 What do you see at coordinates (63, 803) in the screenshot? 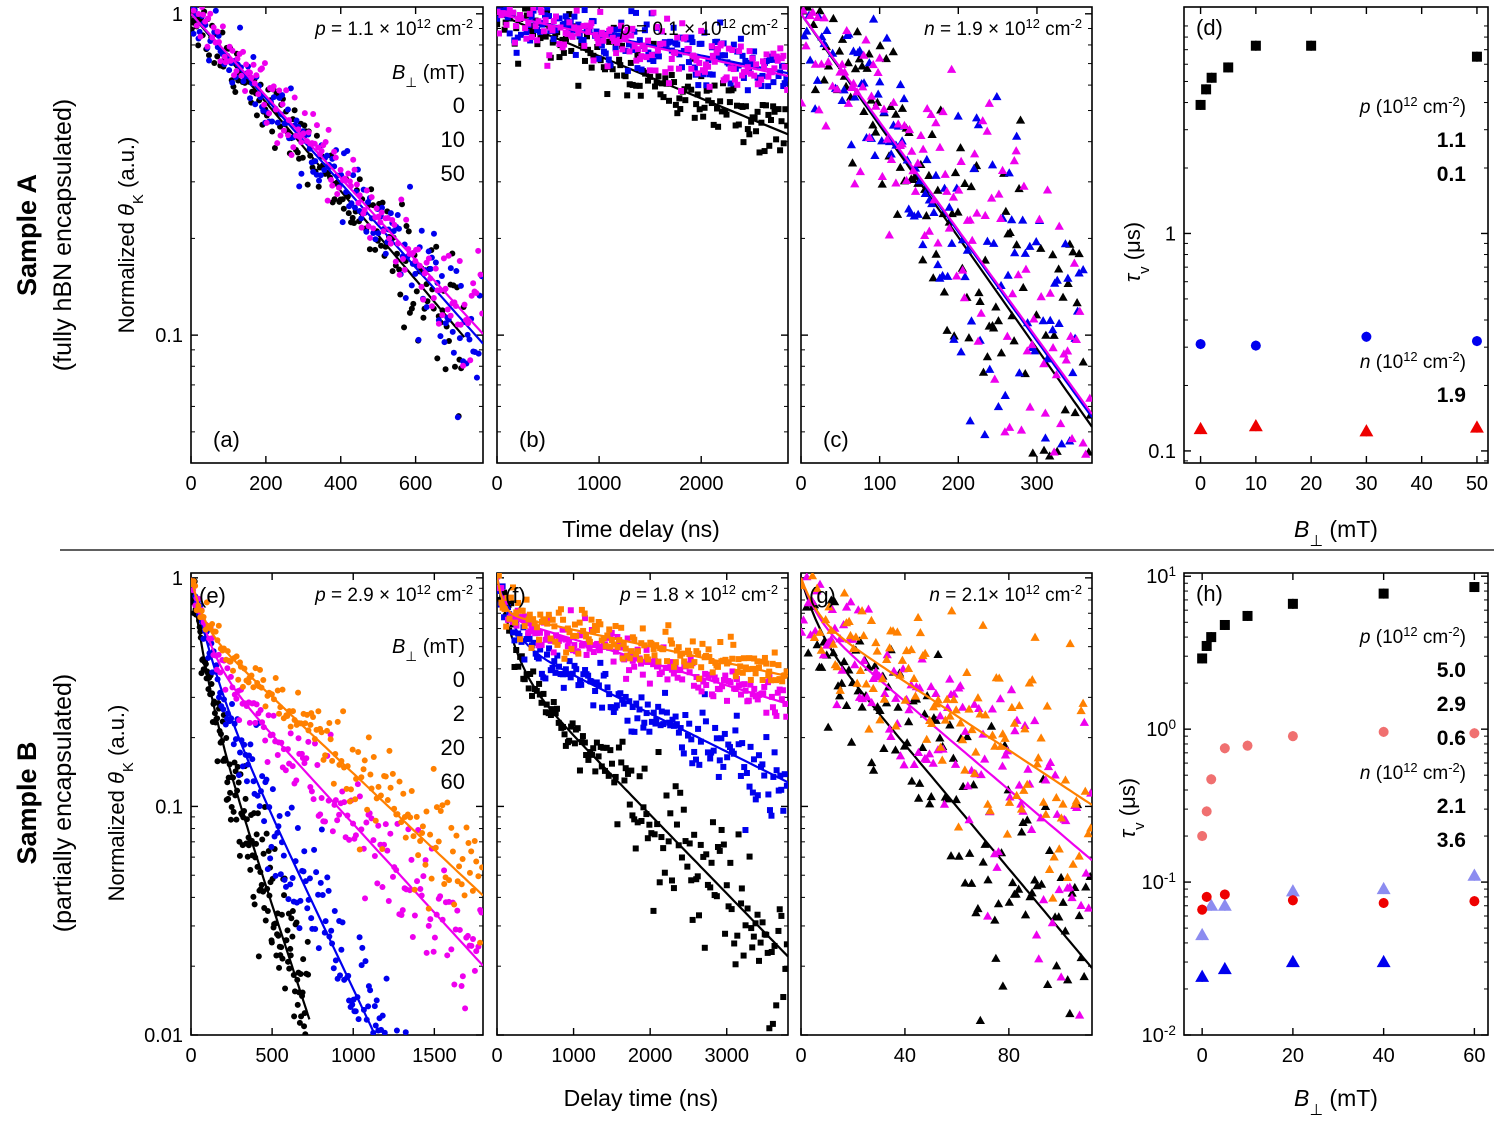
I see `row-subtitle: (partially encapsulated)` at bounding box center [63, 803].